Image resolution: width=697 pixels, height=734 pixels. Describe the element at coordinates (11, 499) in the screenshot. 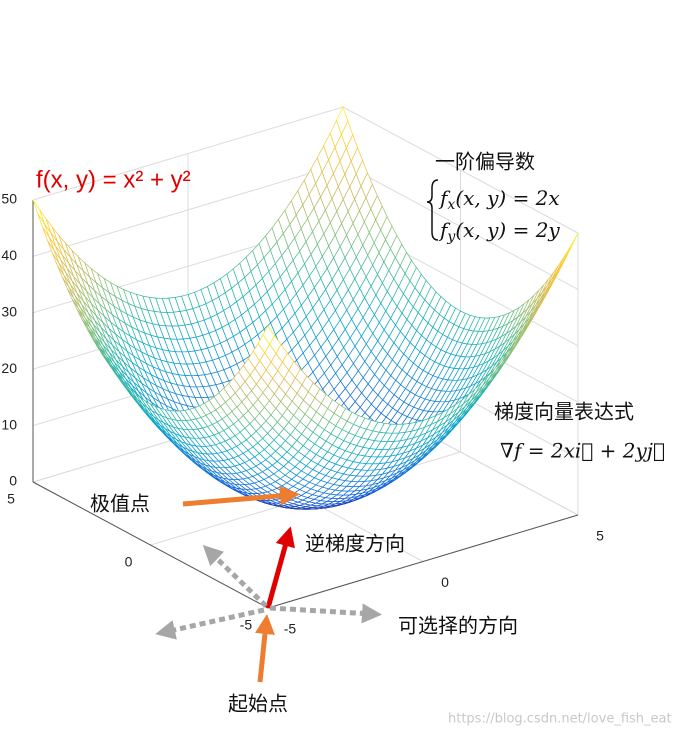

I see `y-tick-label: 5` at that location.